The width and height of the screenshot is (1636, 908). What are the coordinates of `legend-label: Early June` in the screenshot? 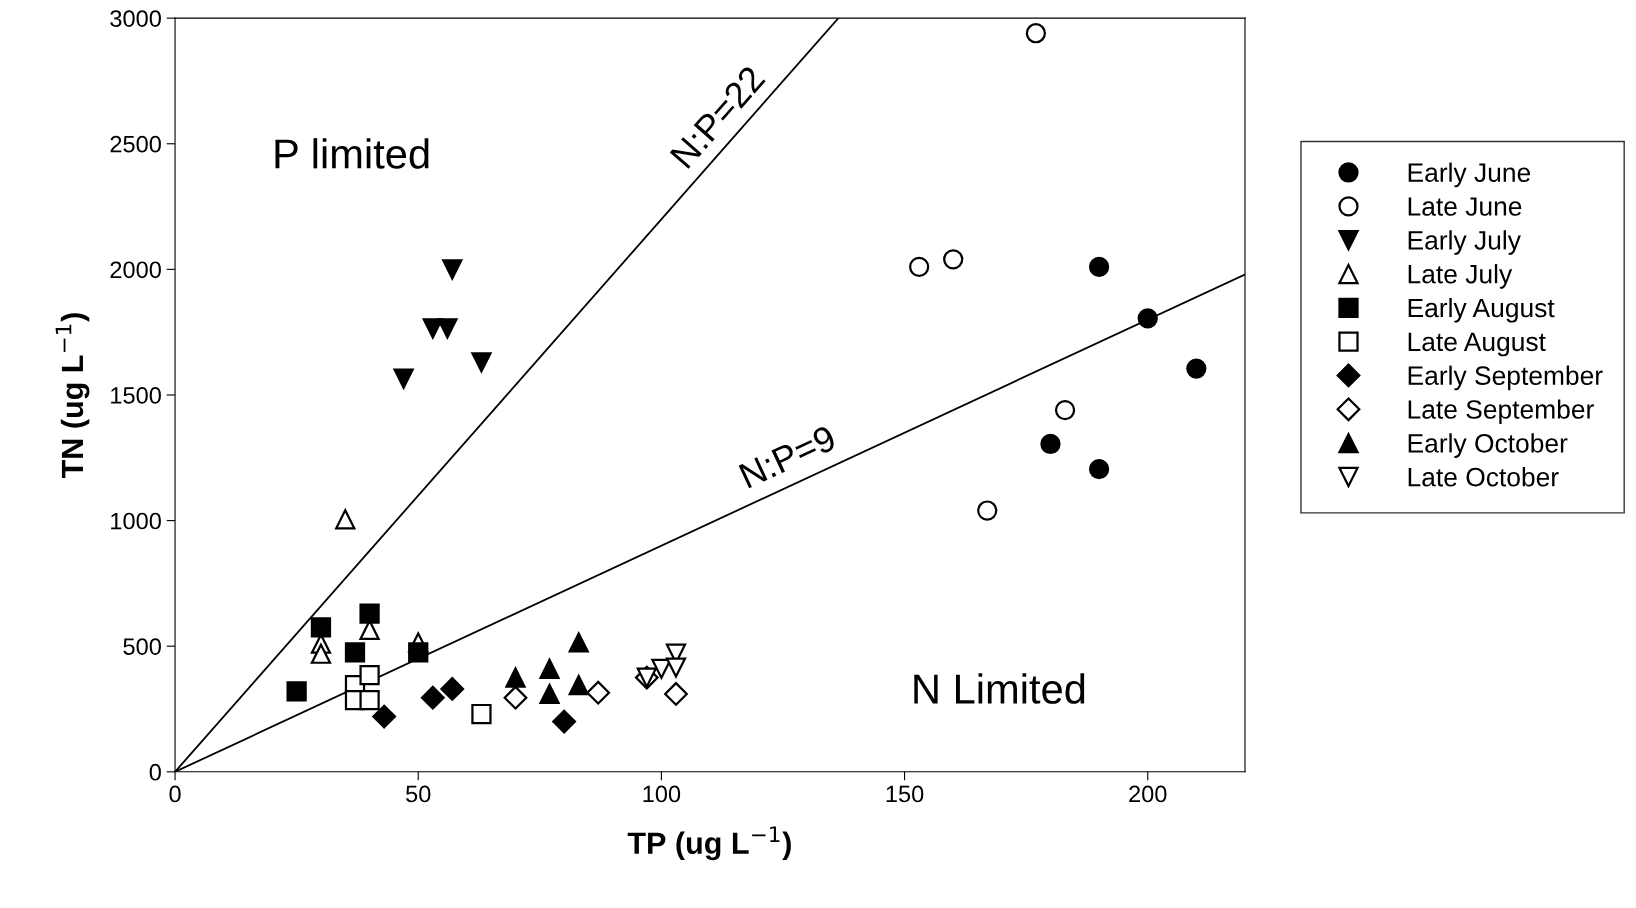 It's located at (1469, 175).